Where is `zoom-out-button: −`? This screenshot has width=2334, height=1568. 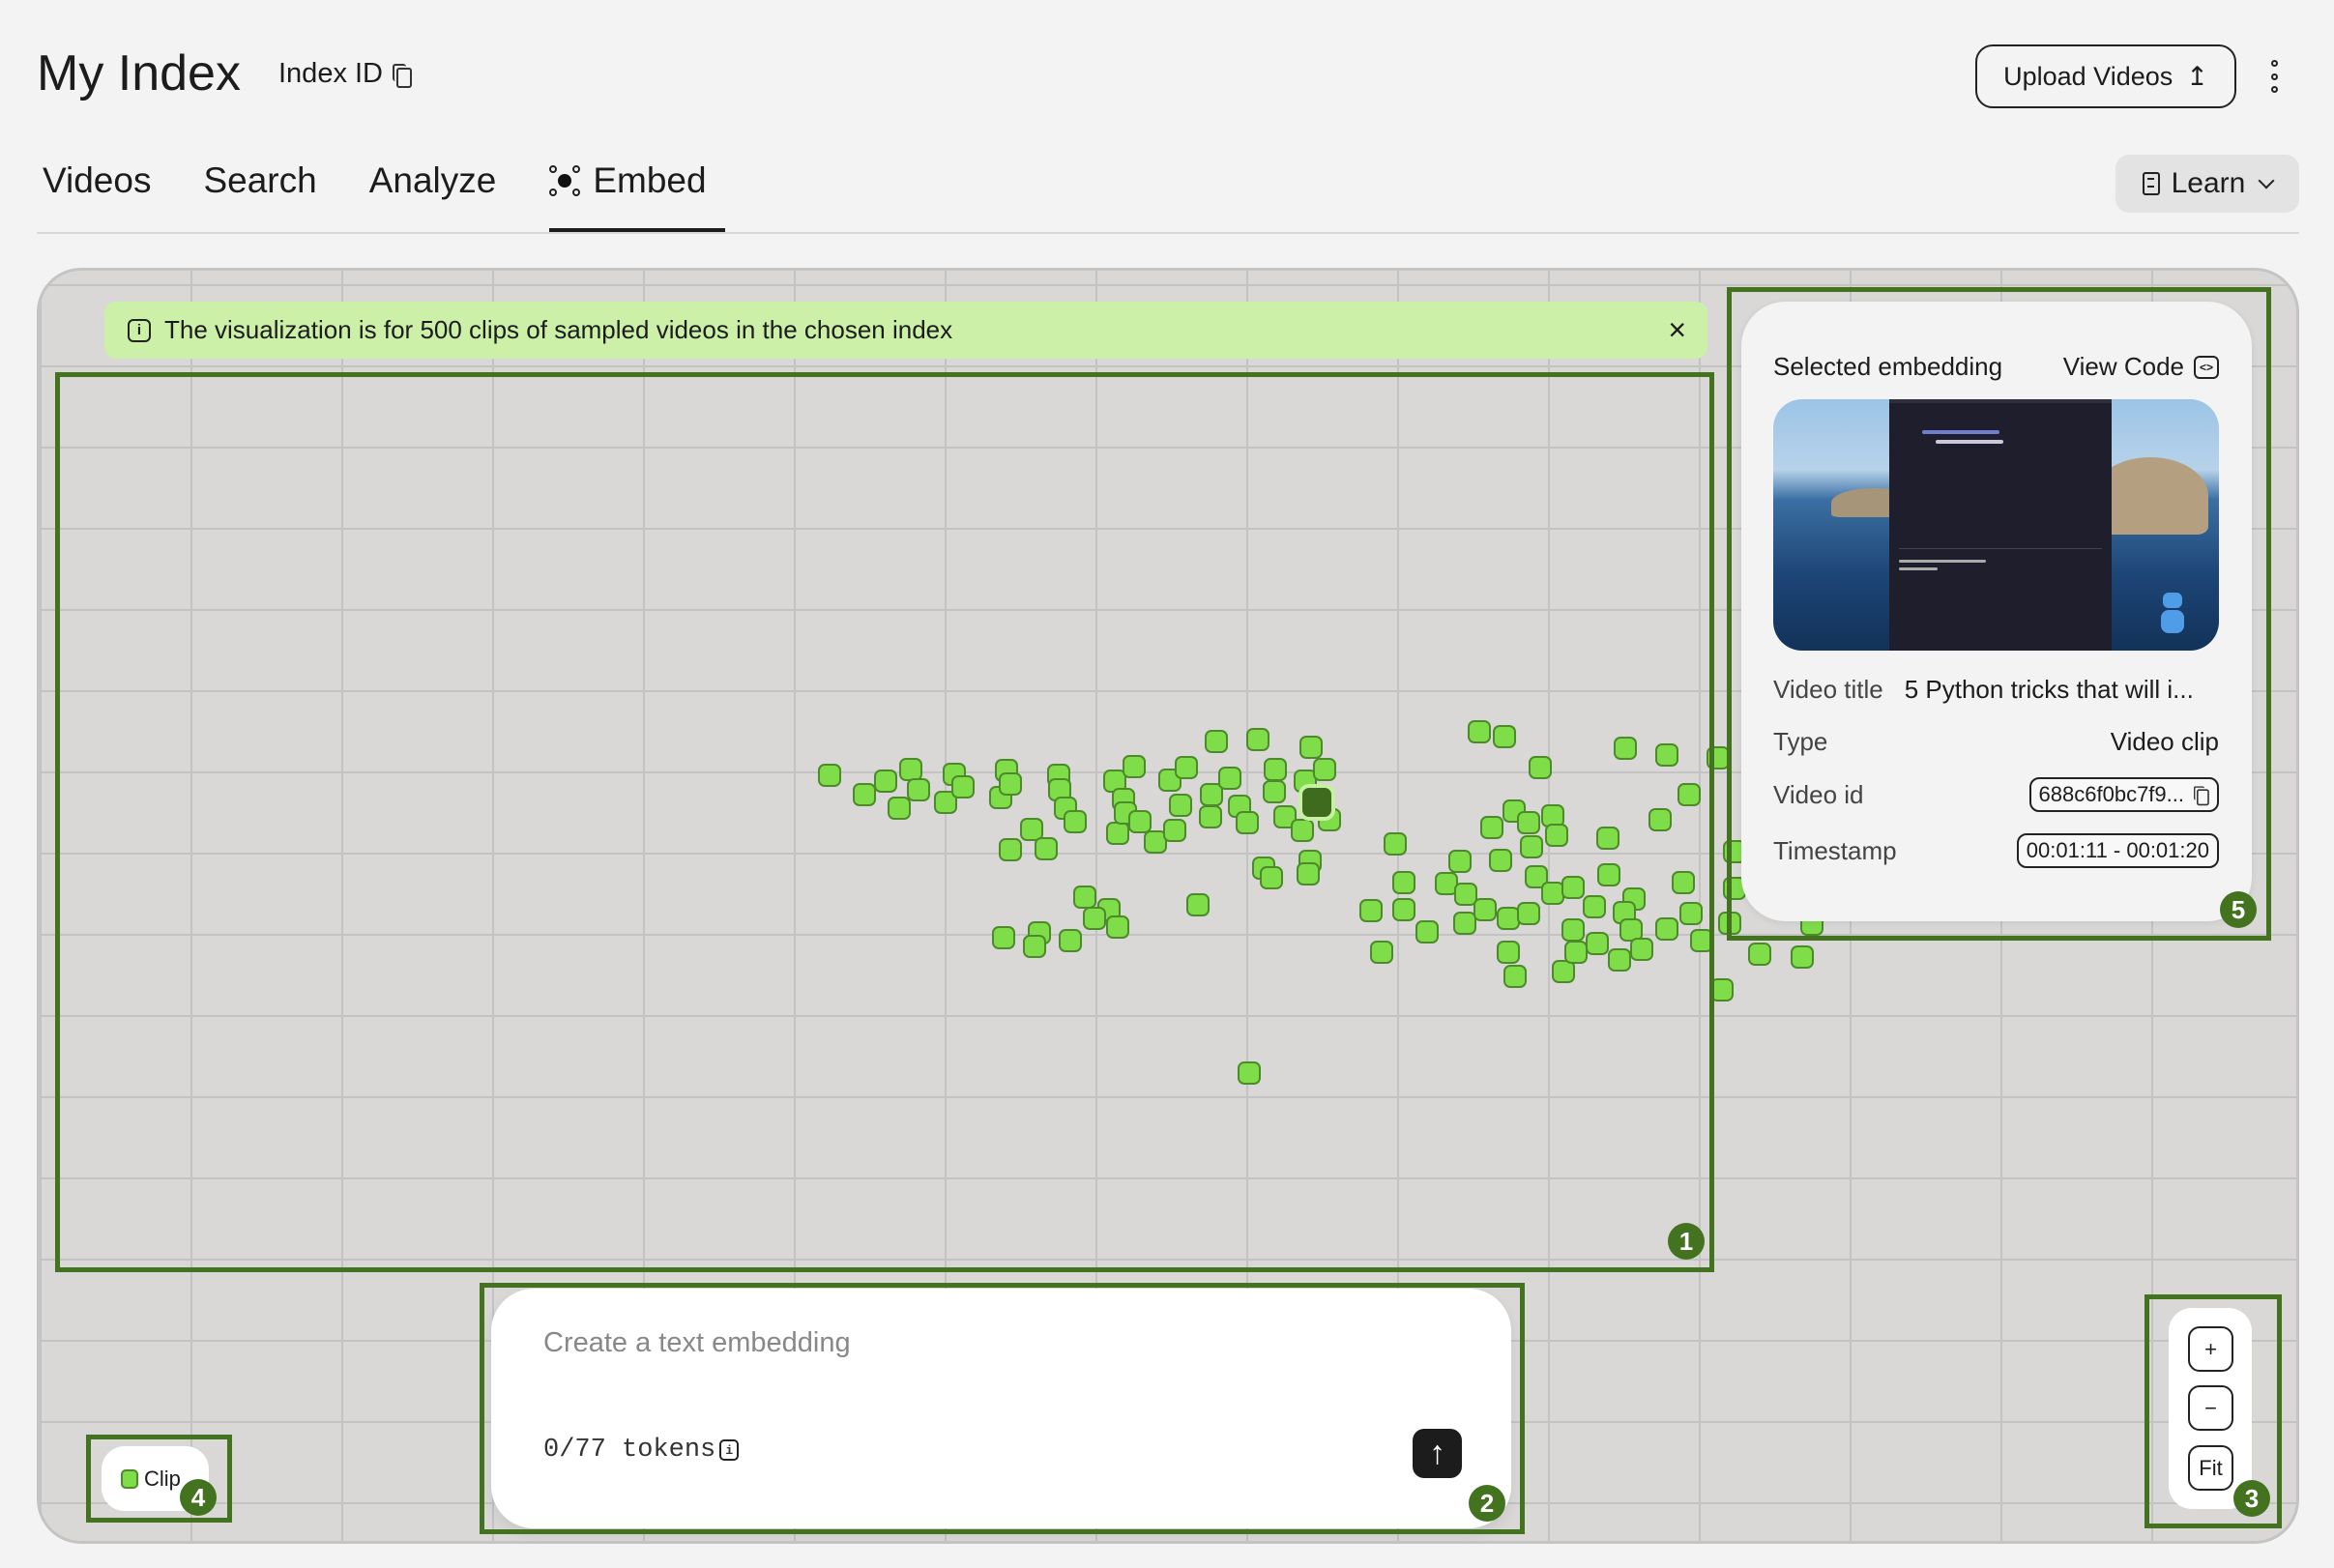
zoom-out-button: − is located at coordinates (2210, 1408).